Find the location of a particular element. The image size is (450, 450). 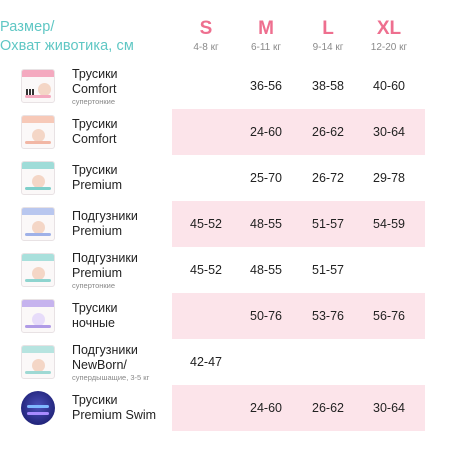

size-column-l: L 9-14 кг is located at coordinates (328, 36).